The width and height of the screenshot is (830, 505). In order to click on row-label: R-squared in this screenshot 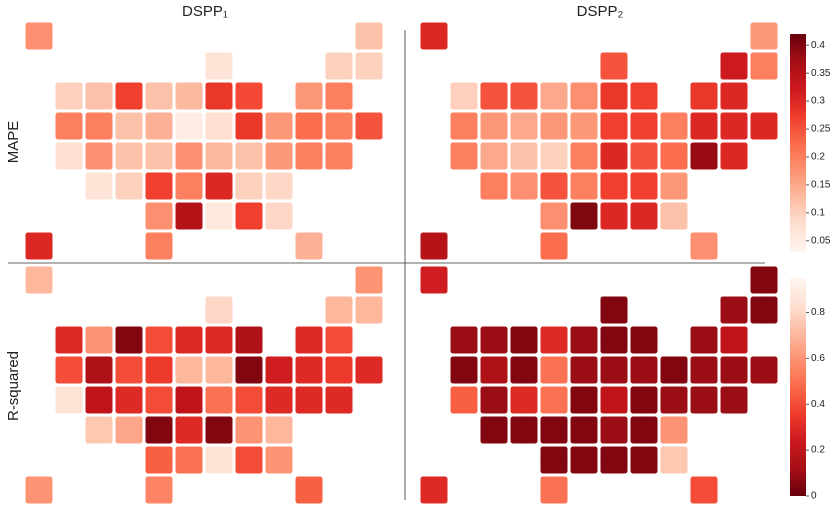, I will do `click(13, 386)`.